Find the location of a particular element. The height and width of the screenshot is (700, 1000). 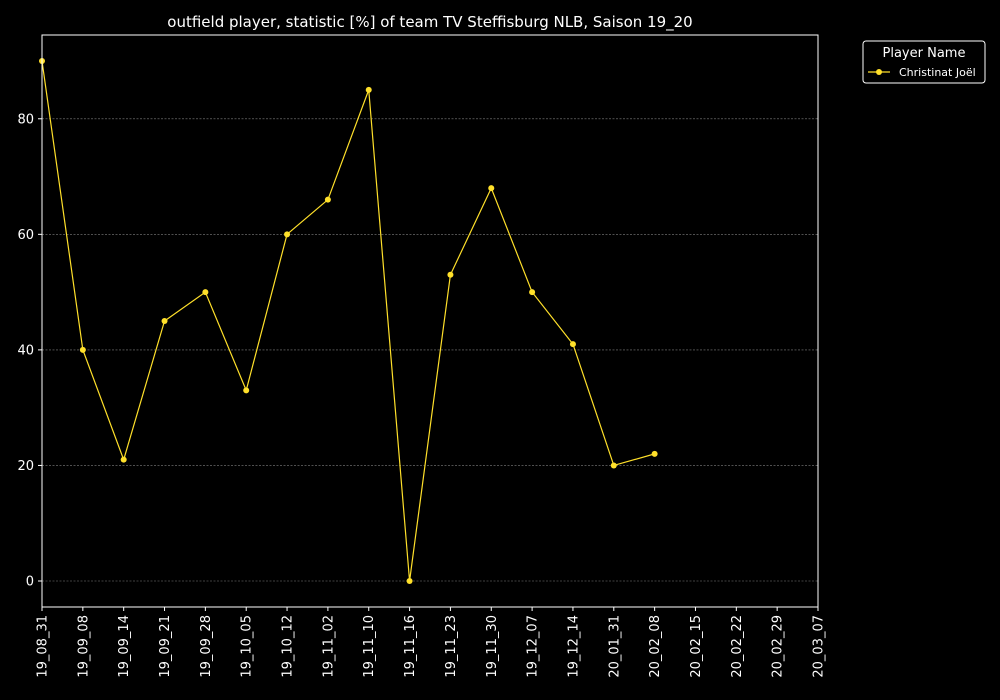

x-tick-label: 19_09_08 is located at coordinates (83, 646).